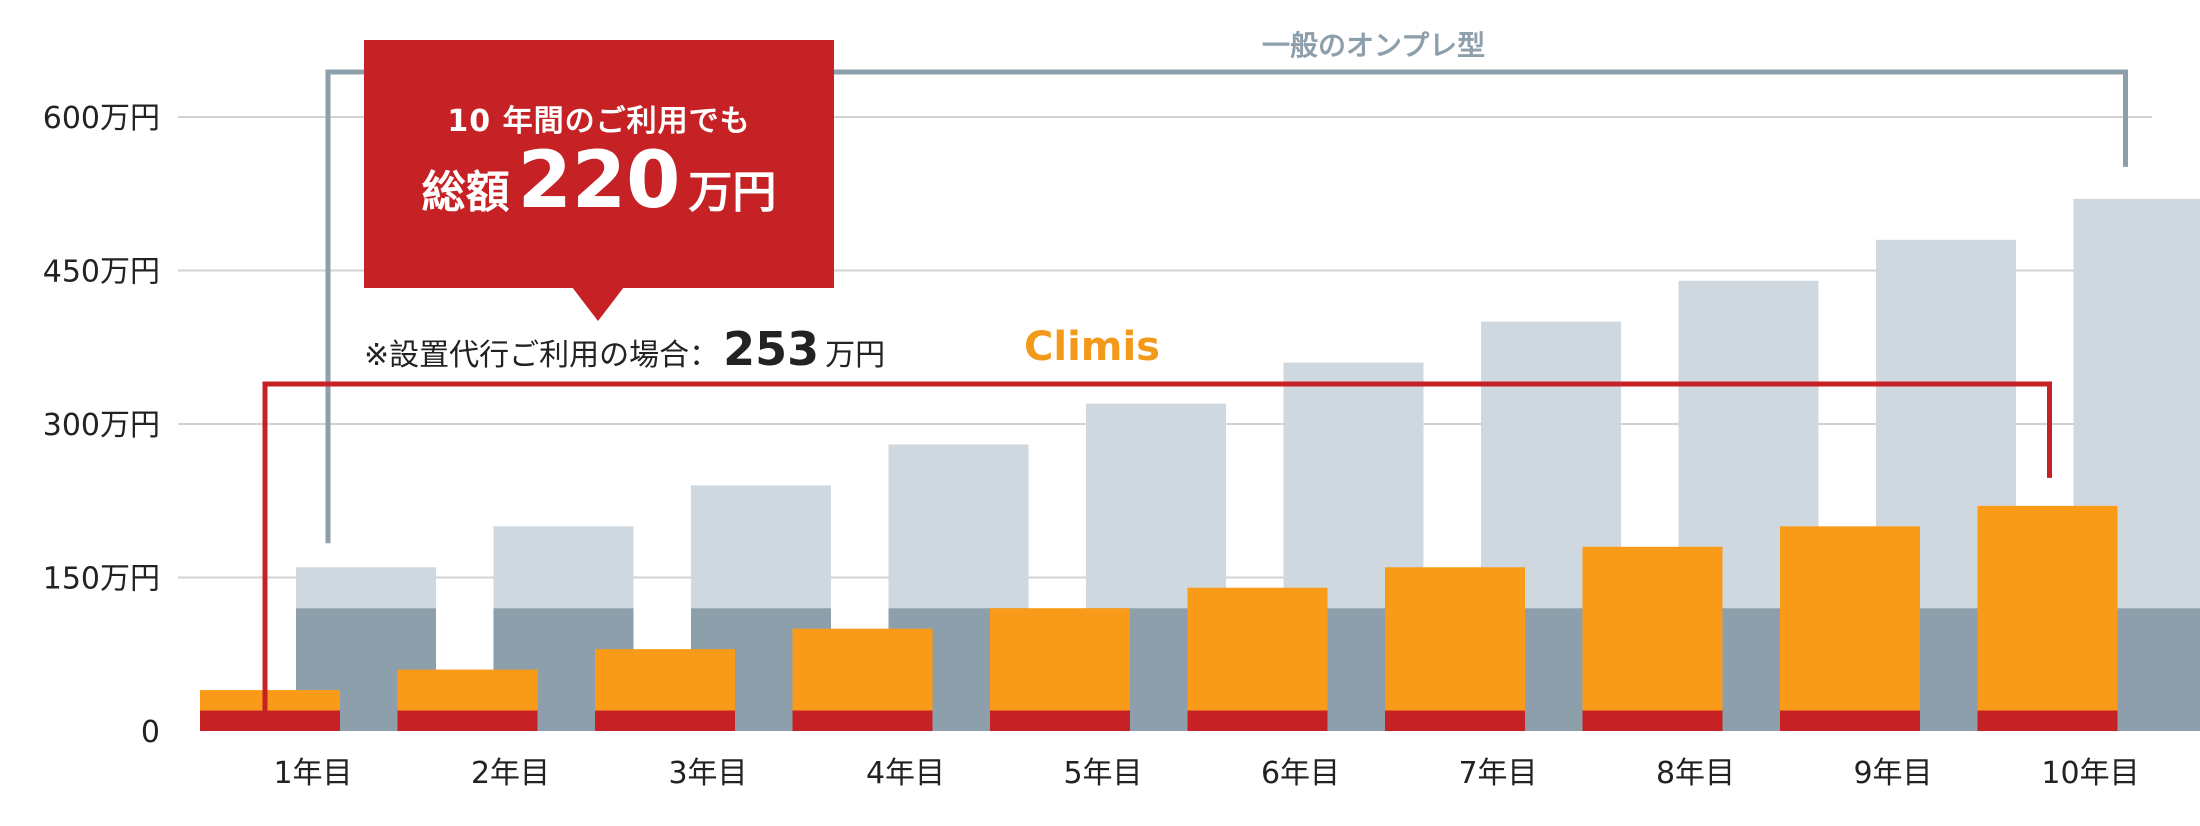 The height and width of the screenshot is (826, 2200). Describe the element at coordinates (510, 773) in the screenshot. I see `x-category-label: 2年目` at that location.